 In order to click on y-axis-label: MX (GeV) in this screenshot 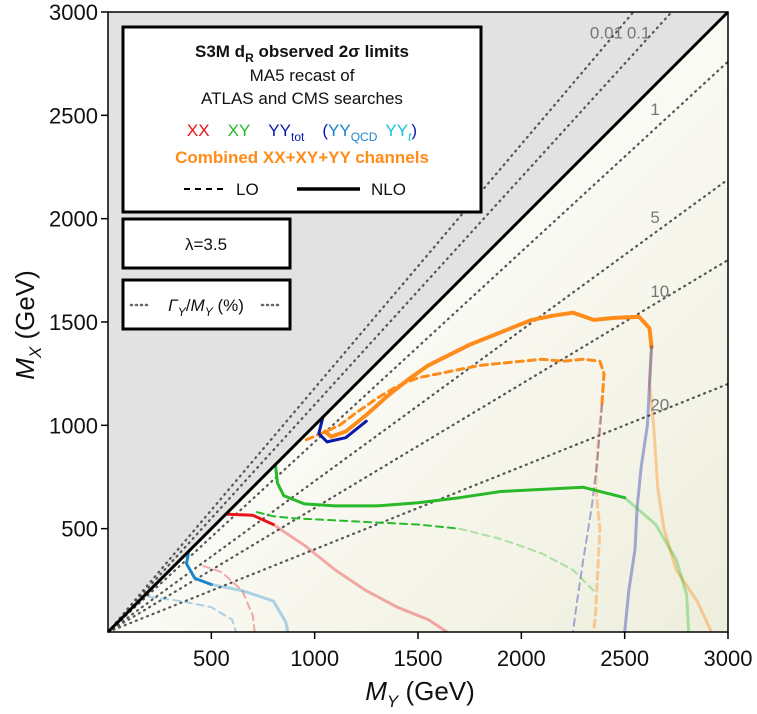, I will do `click(27, 325)`.